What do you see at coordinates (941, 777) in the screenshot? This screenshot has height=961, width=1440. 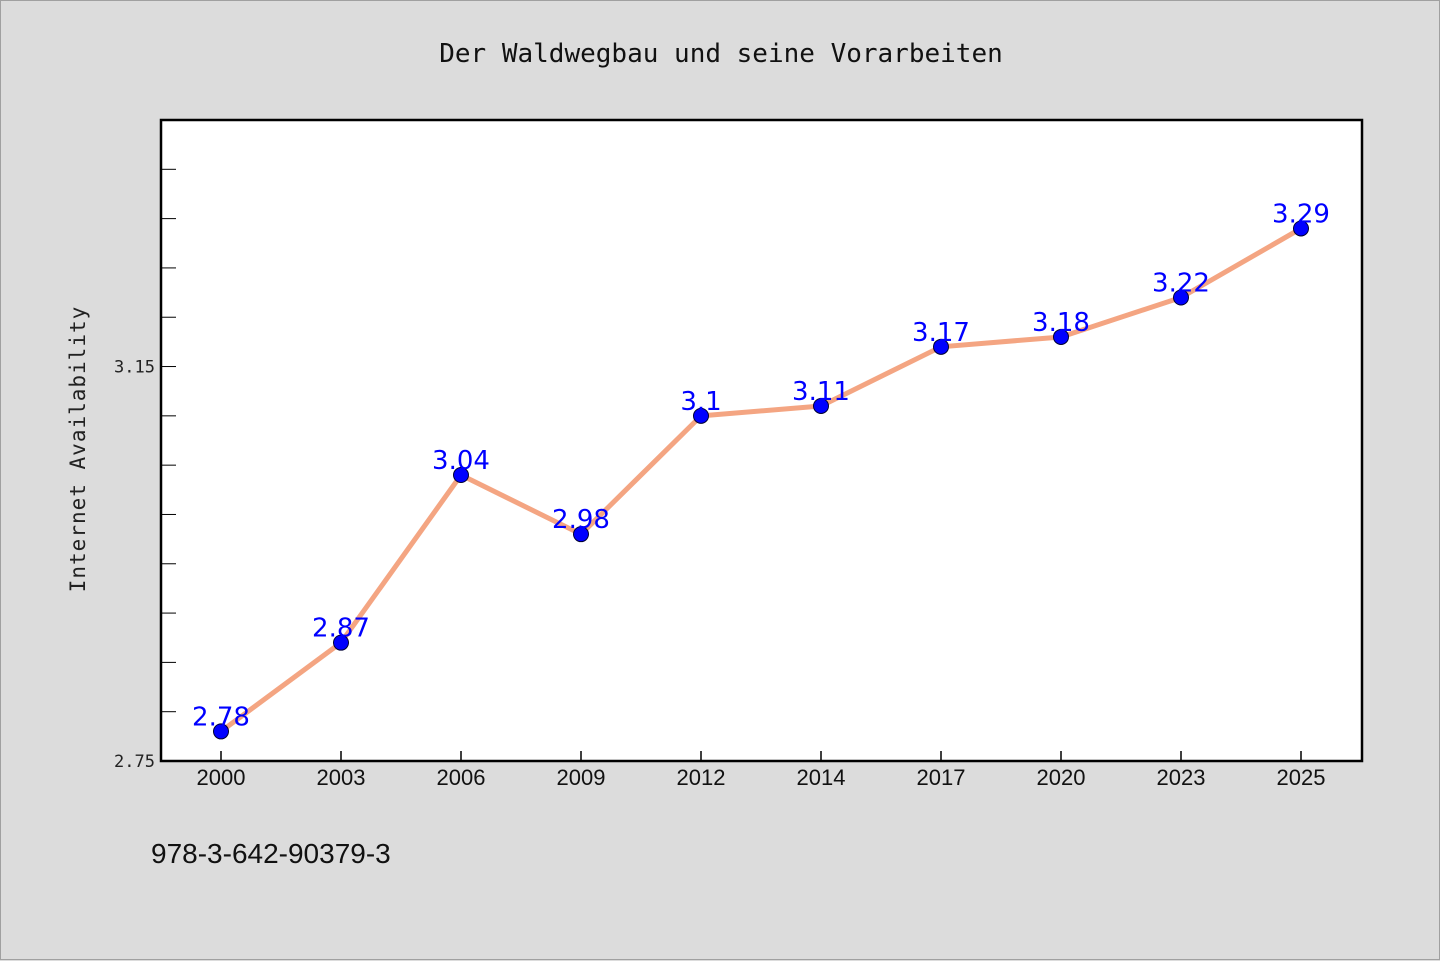 I see `x-tick-label: 2017` at bounding box center [941, 777].